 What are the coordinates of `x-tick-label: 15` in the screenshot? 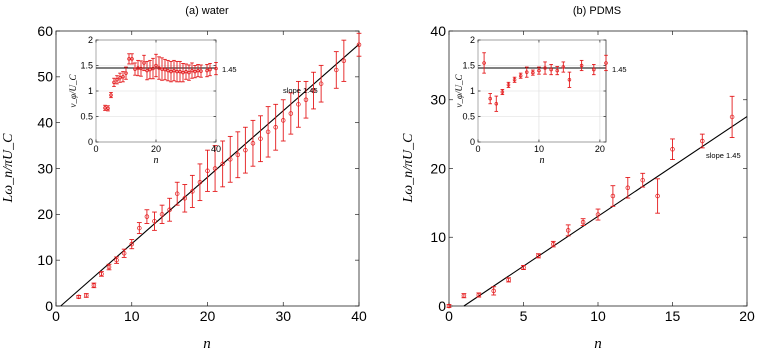 It's located at (673, 316).